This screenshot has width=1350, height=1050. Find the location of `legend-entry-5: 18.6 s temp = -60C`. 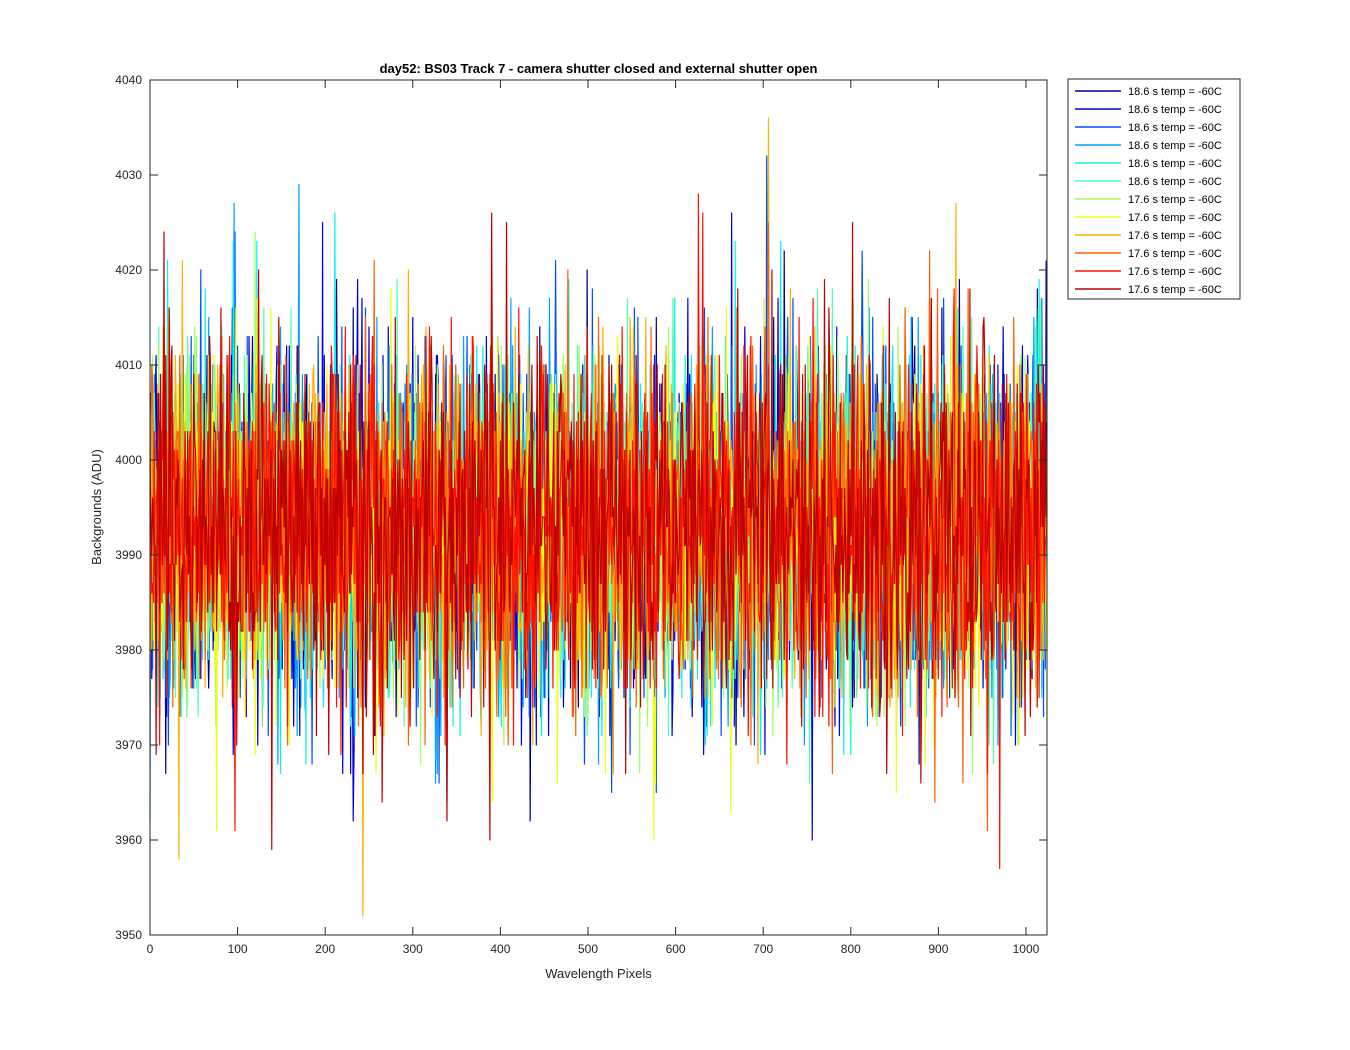

legend-entry-5: 18.6 s temp = -60C is located at coordinates (1175, 164).